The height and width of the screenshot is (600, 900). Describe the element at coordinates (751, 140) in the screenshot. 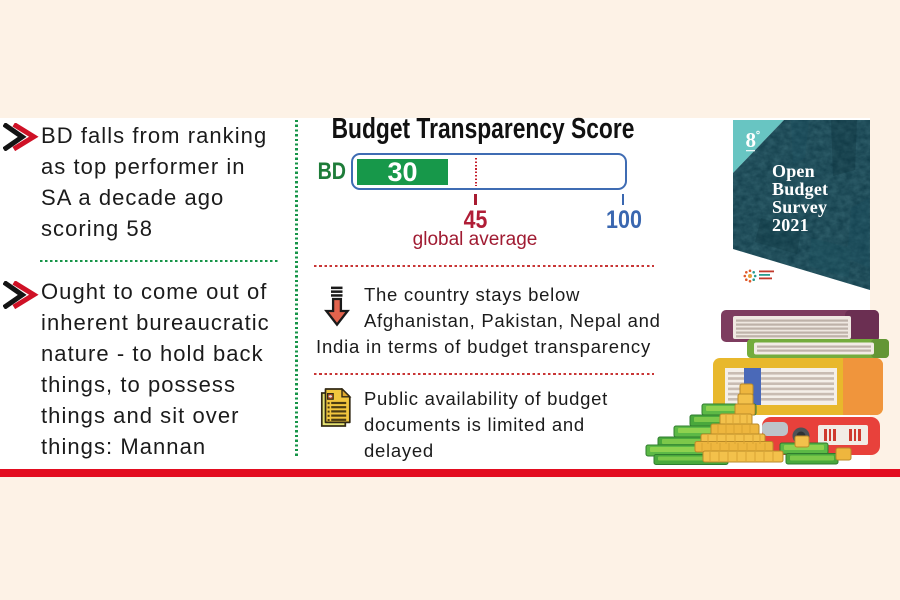

I see `svg-text: 8` at that location.